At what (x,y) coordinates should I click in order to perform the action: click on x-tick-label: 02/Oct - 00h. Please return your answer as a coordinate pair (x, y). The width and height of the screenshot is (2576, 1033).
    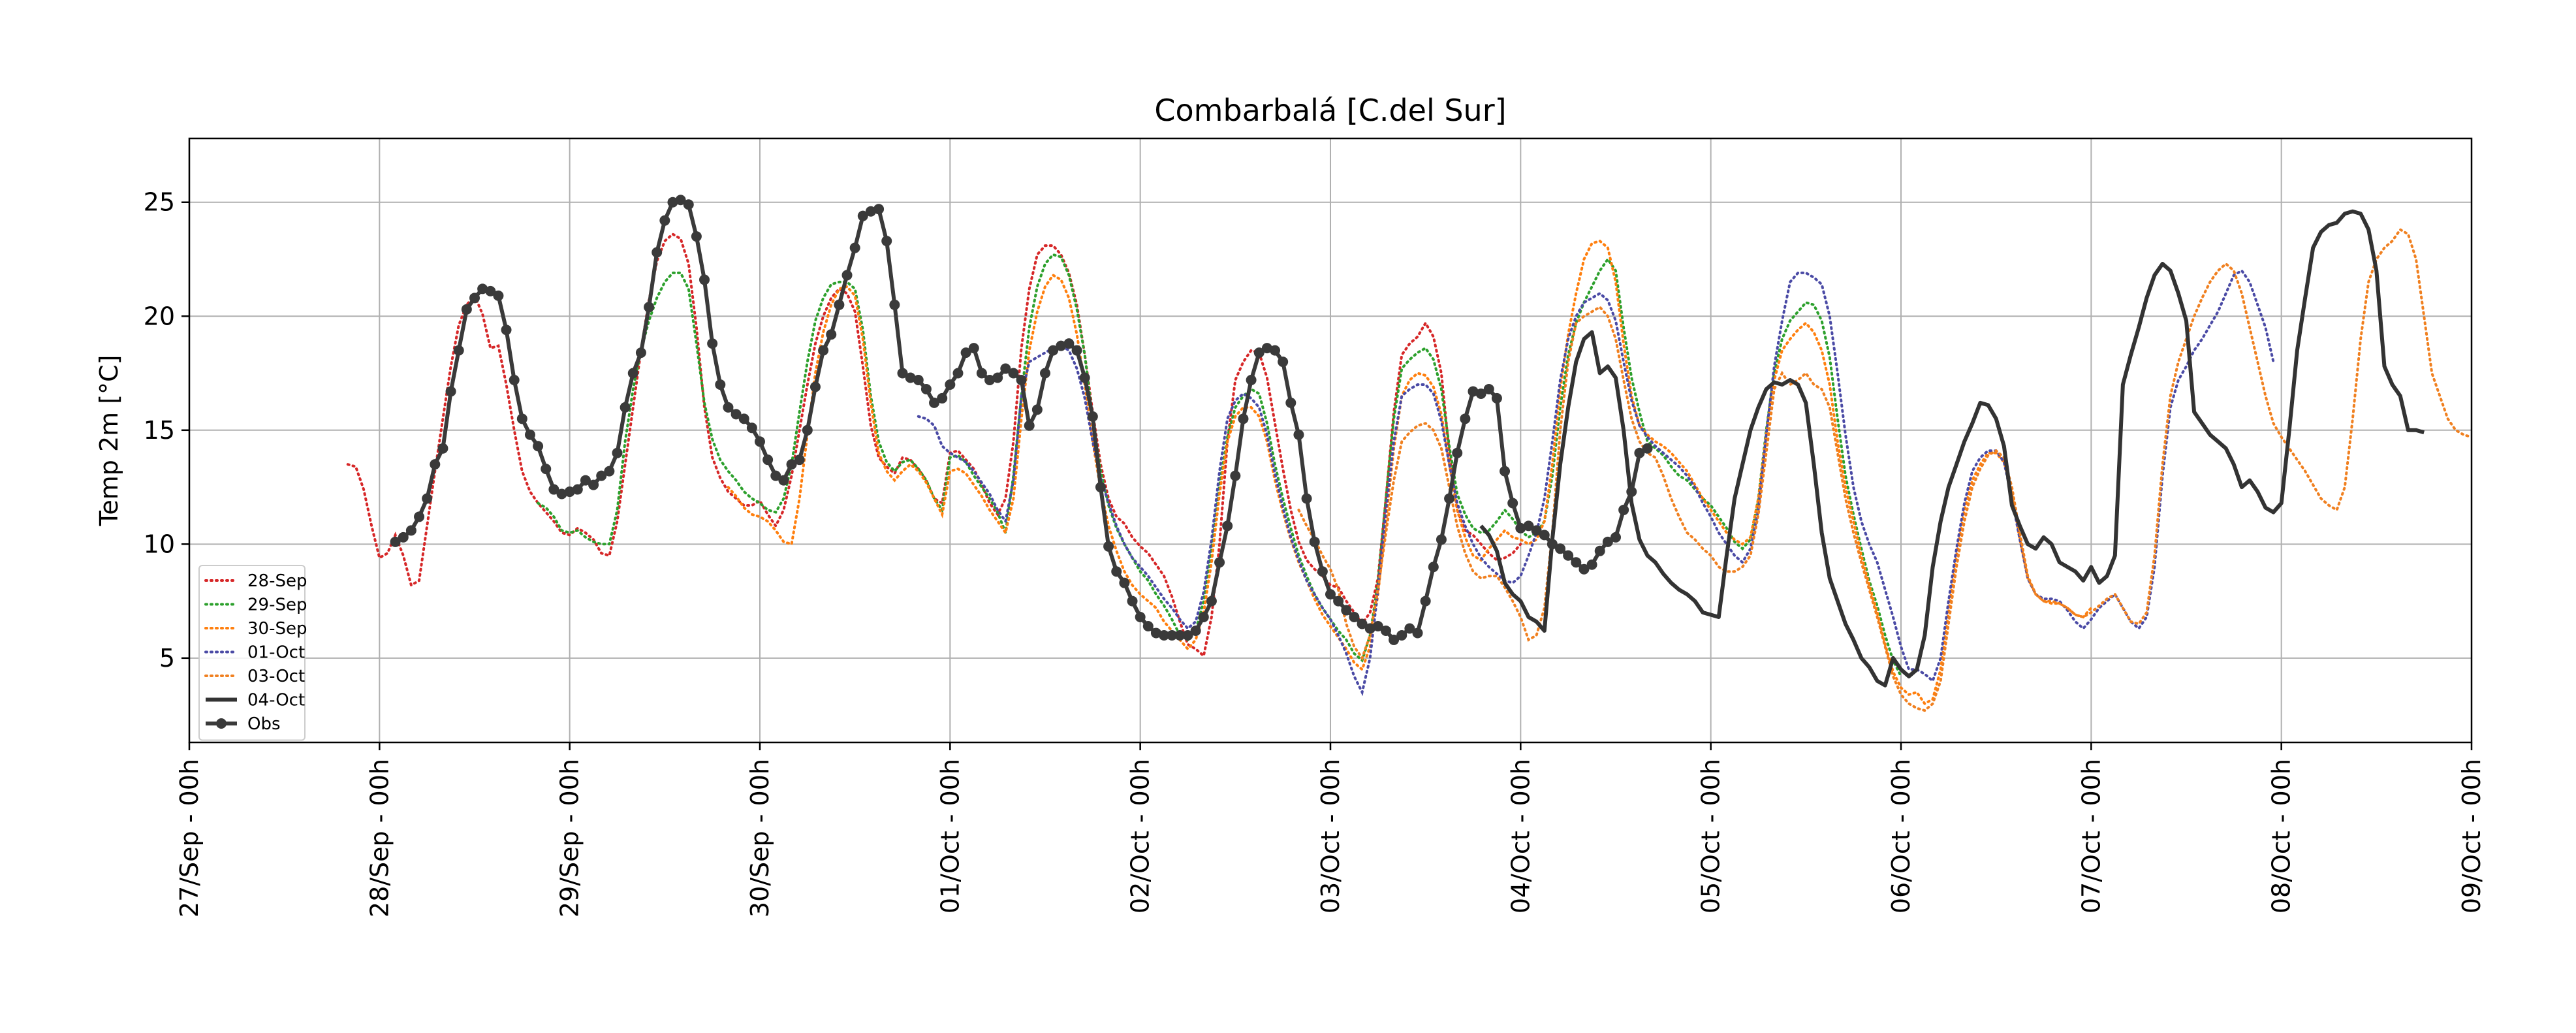
    Looking at the image, I should click on (1140, 837).